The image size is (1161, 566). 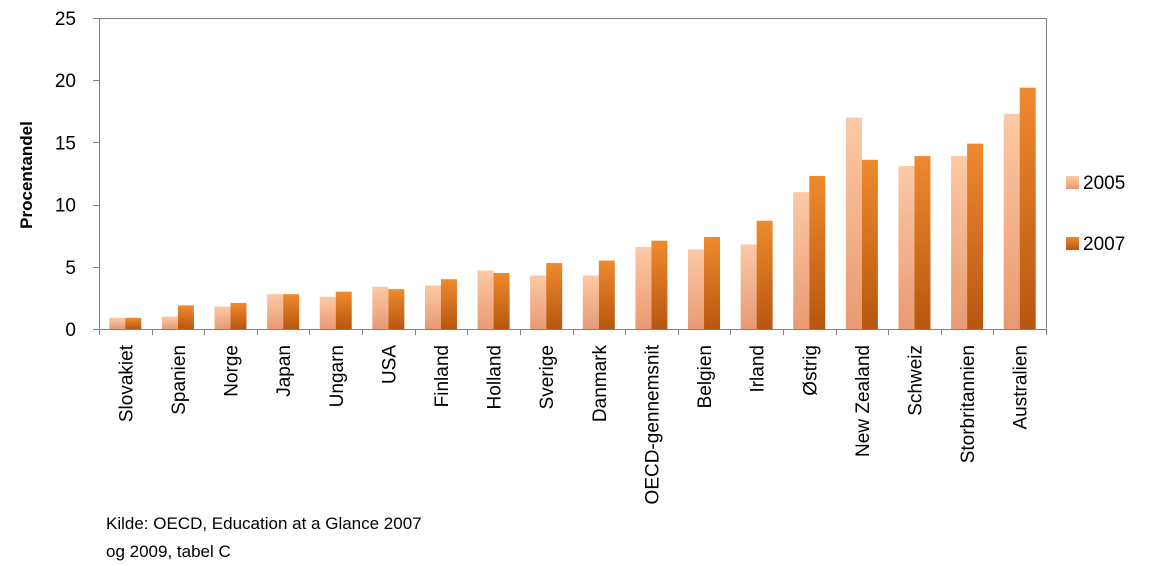 What do you see at coordinates (179, 380) in the screenshot?
I see `x-tick-label: Spanien` at bounding box center [179, 380].